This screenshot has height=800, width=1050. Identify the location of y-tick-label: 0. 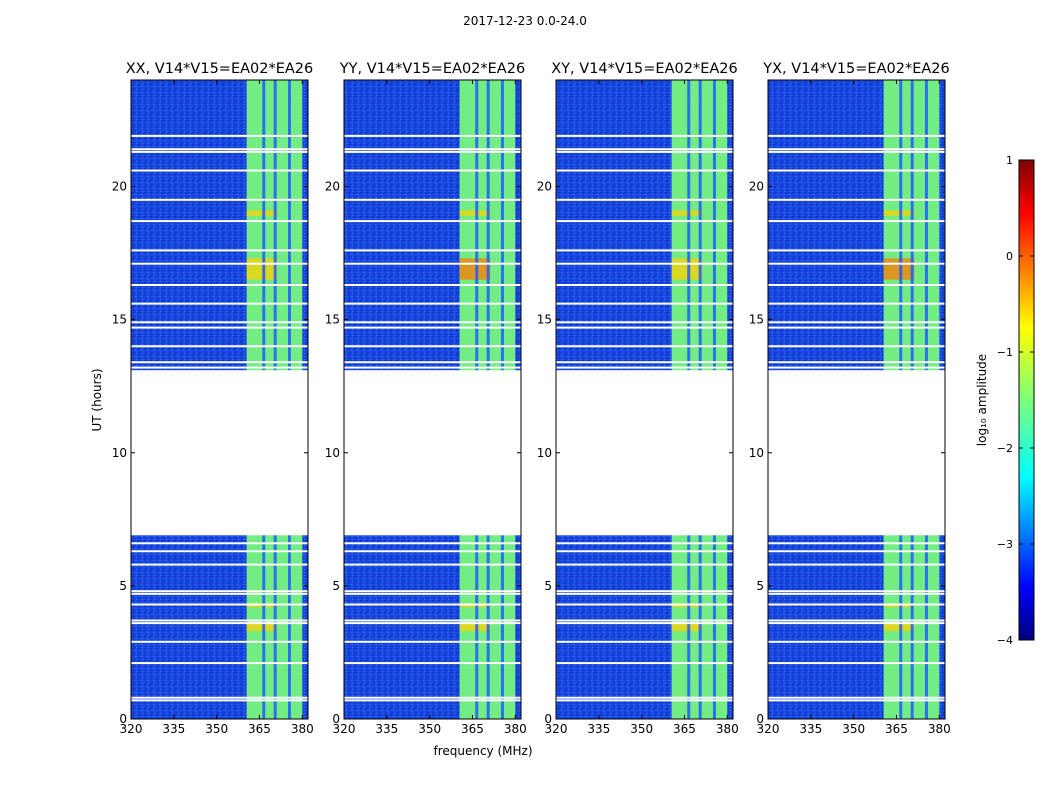
(336, 719).